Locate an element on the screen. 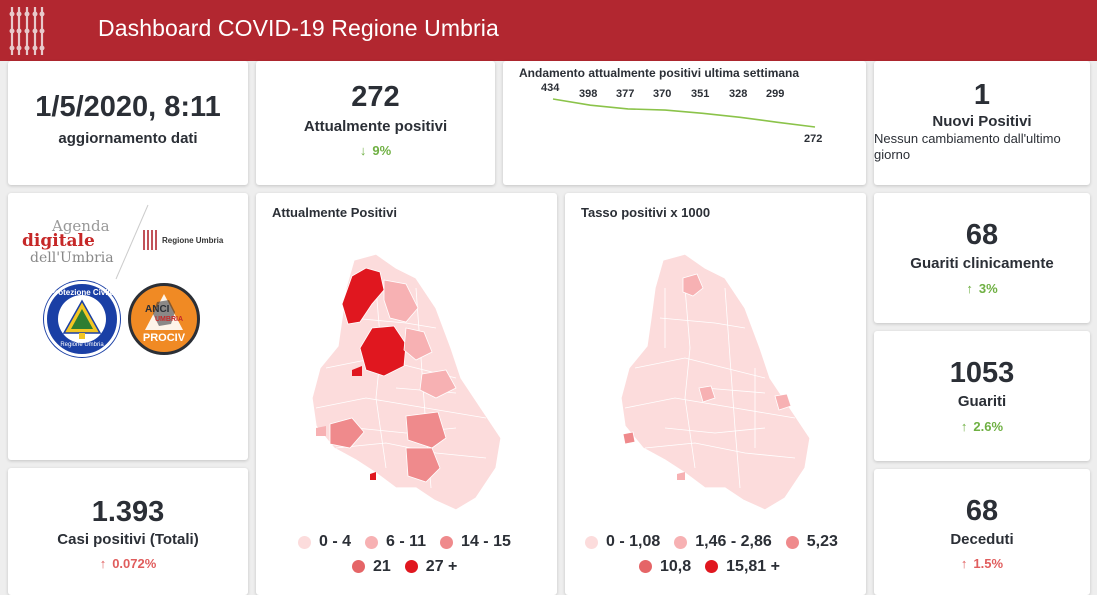  trend-value-label: 328 is located at coordinates (738, 94).